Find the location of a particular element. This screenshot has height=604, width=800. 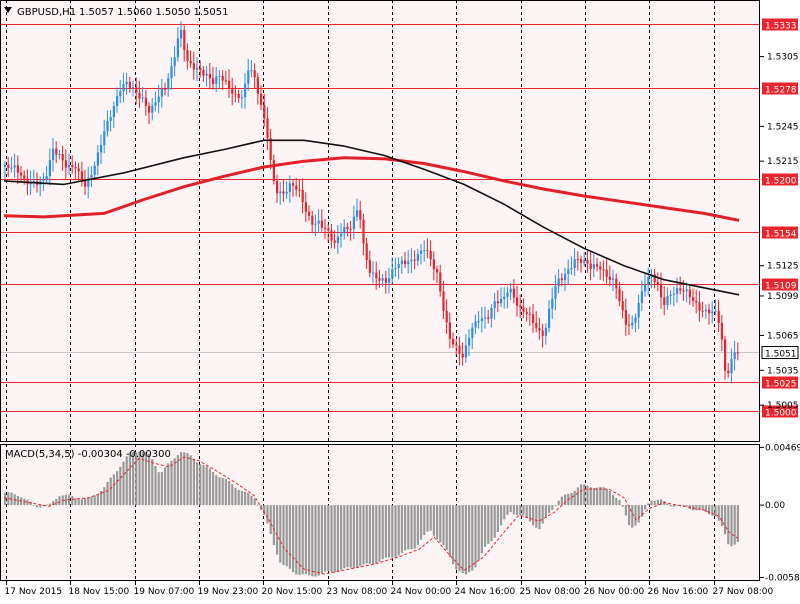

triangle-down-icon is located at coordinates (8, 10).